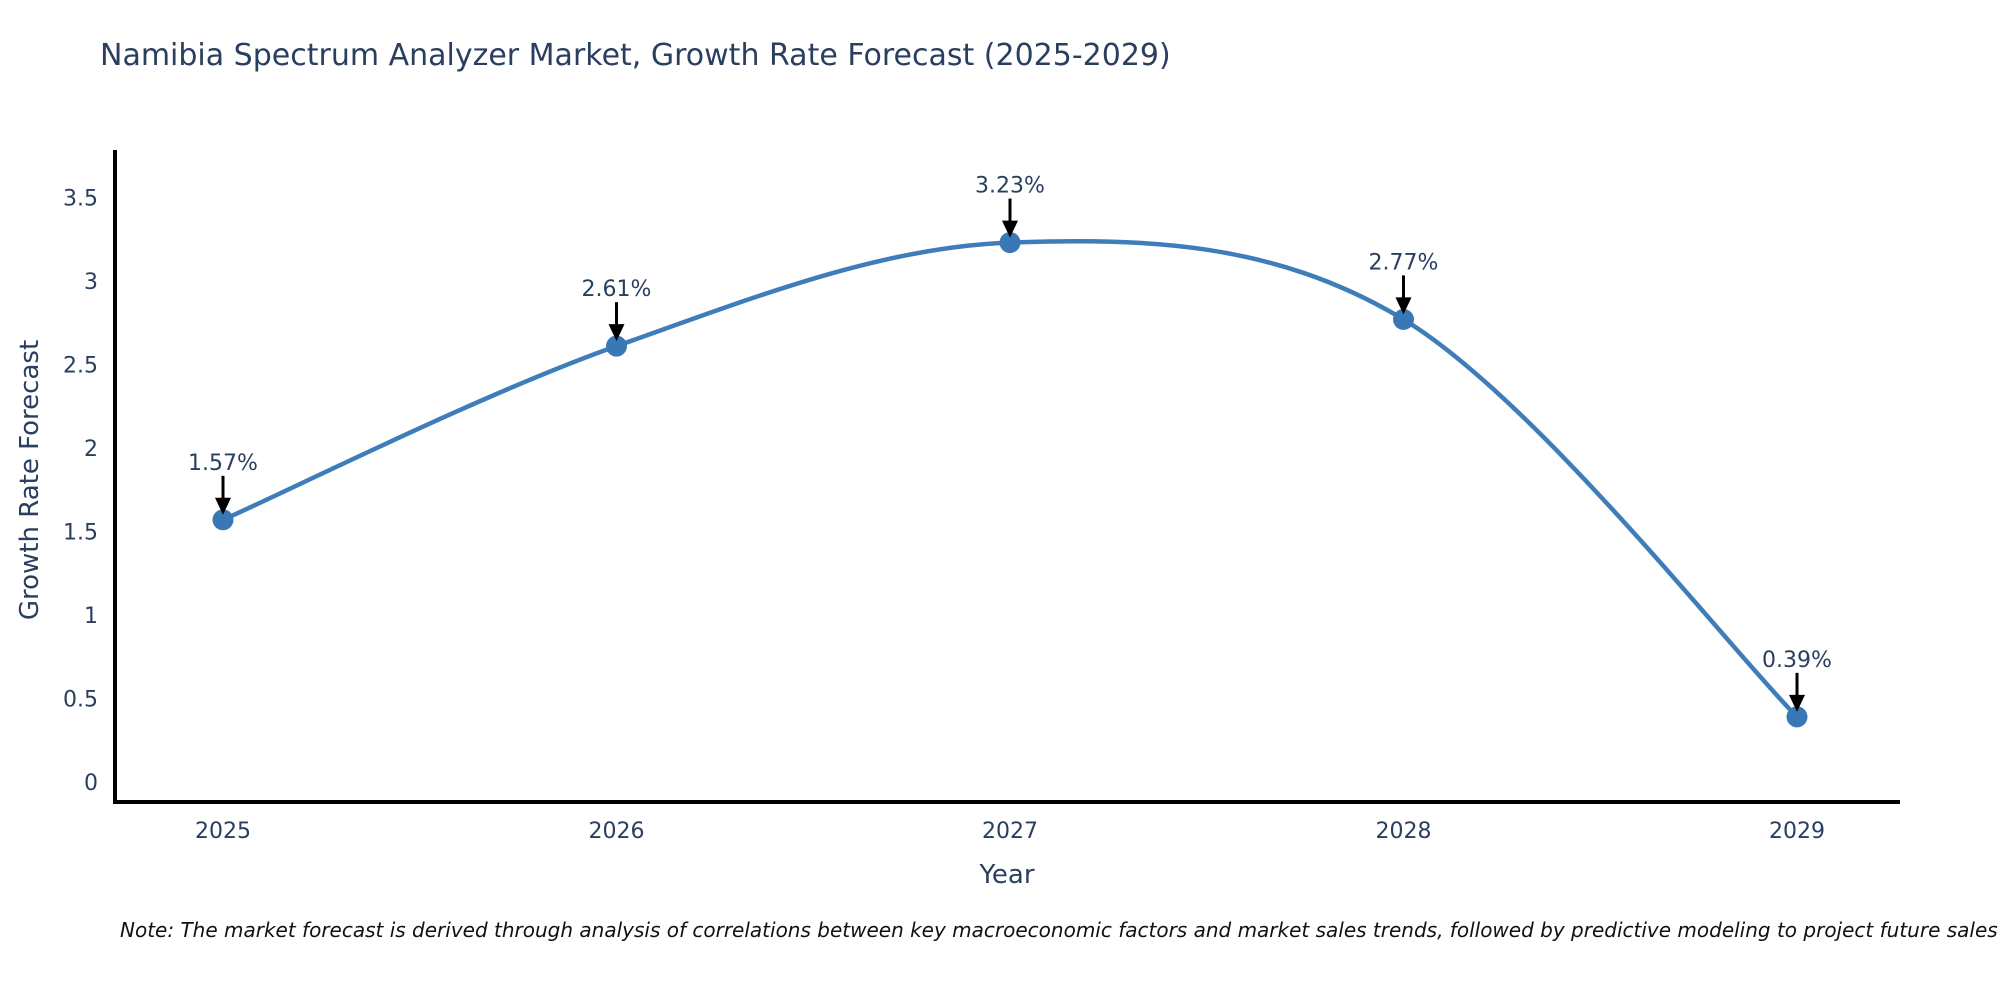  I want to click on y-tick-label: 0, so click(91, 783).